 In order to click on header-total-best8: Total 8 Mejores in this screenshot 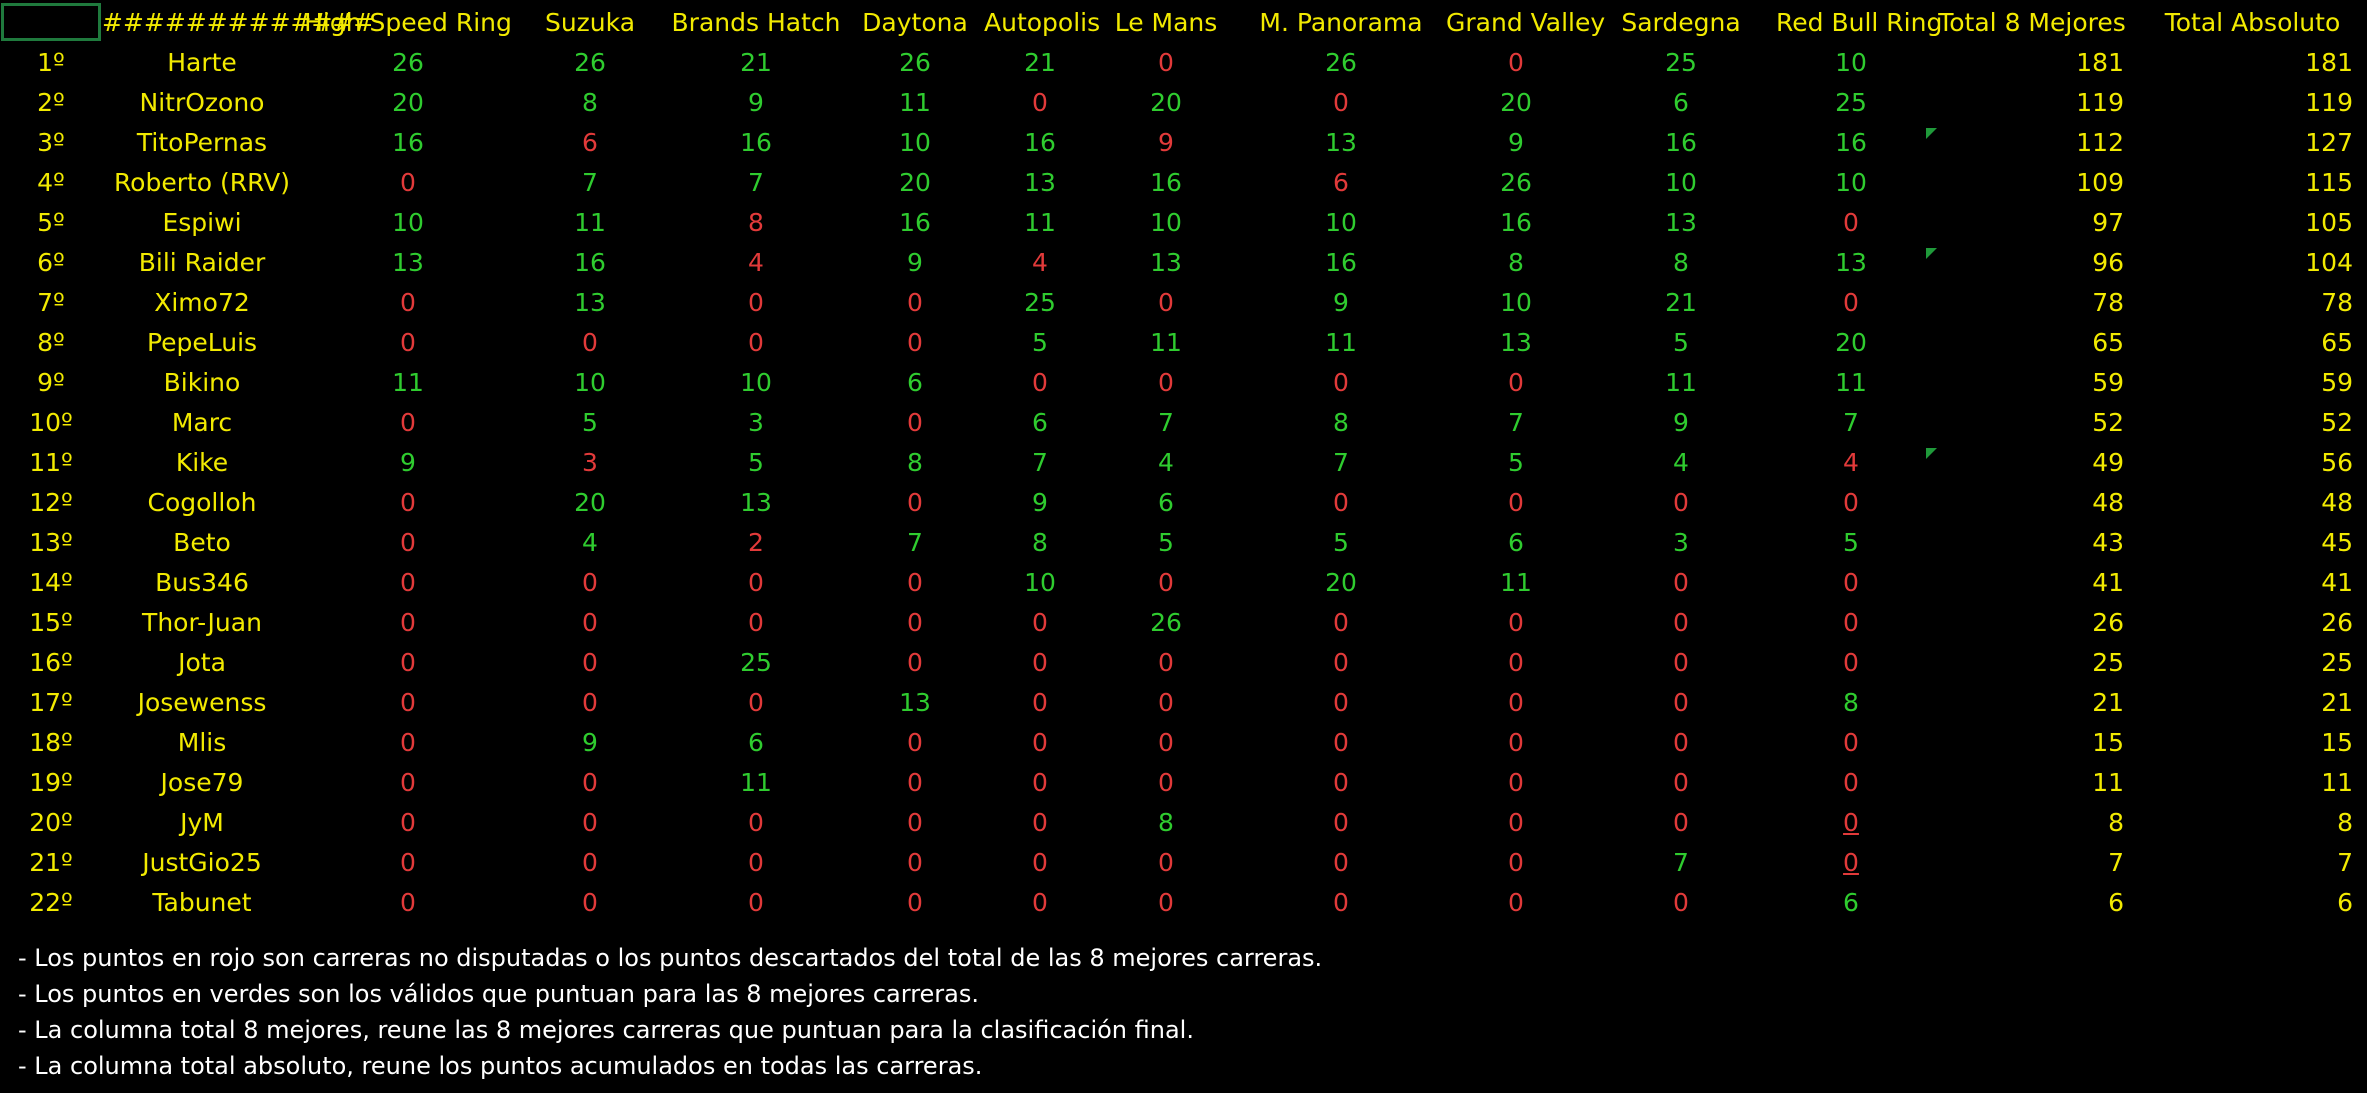, I will do `click(2032, 22)`.